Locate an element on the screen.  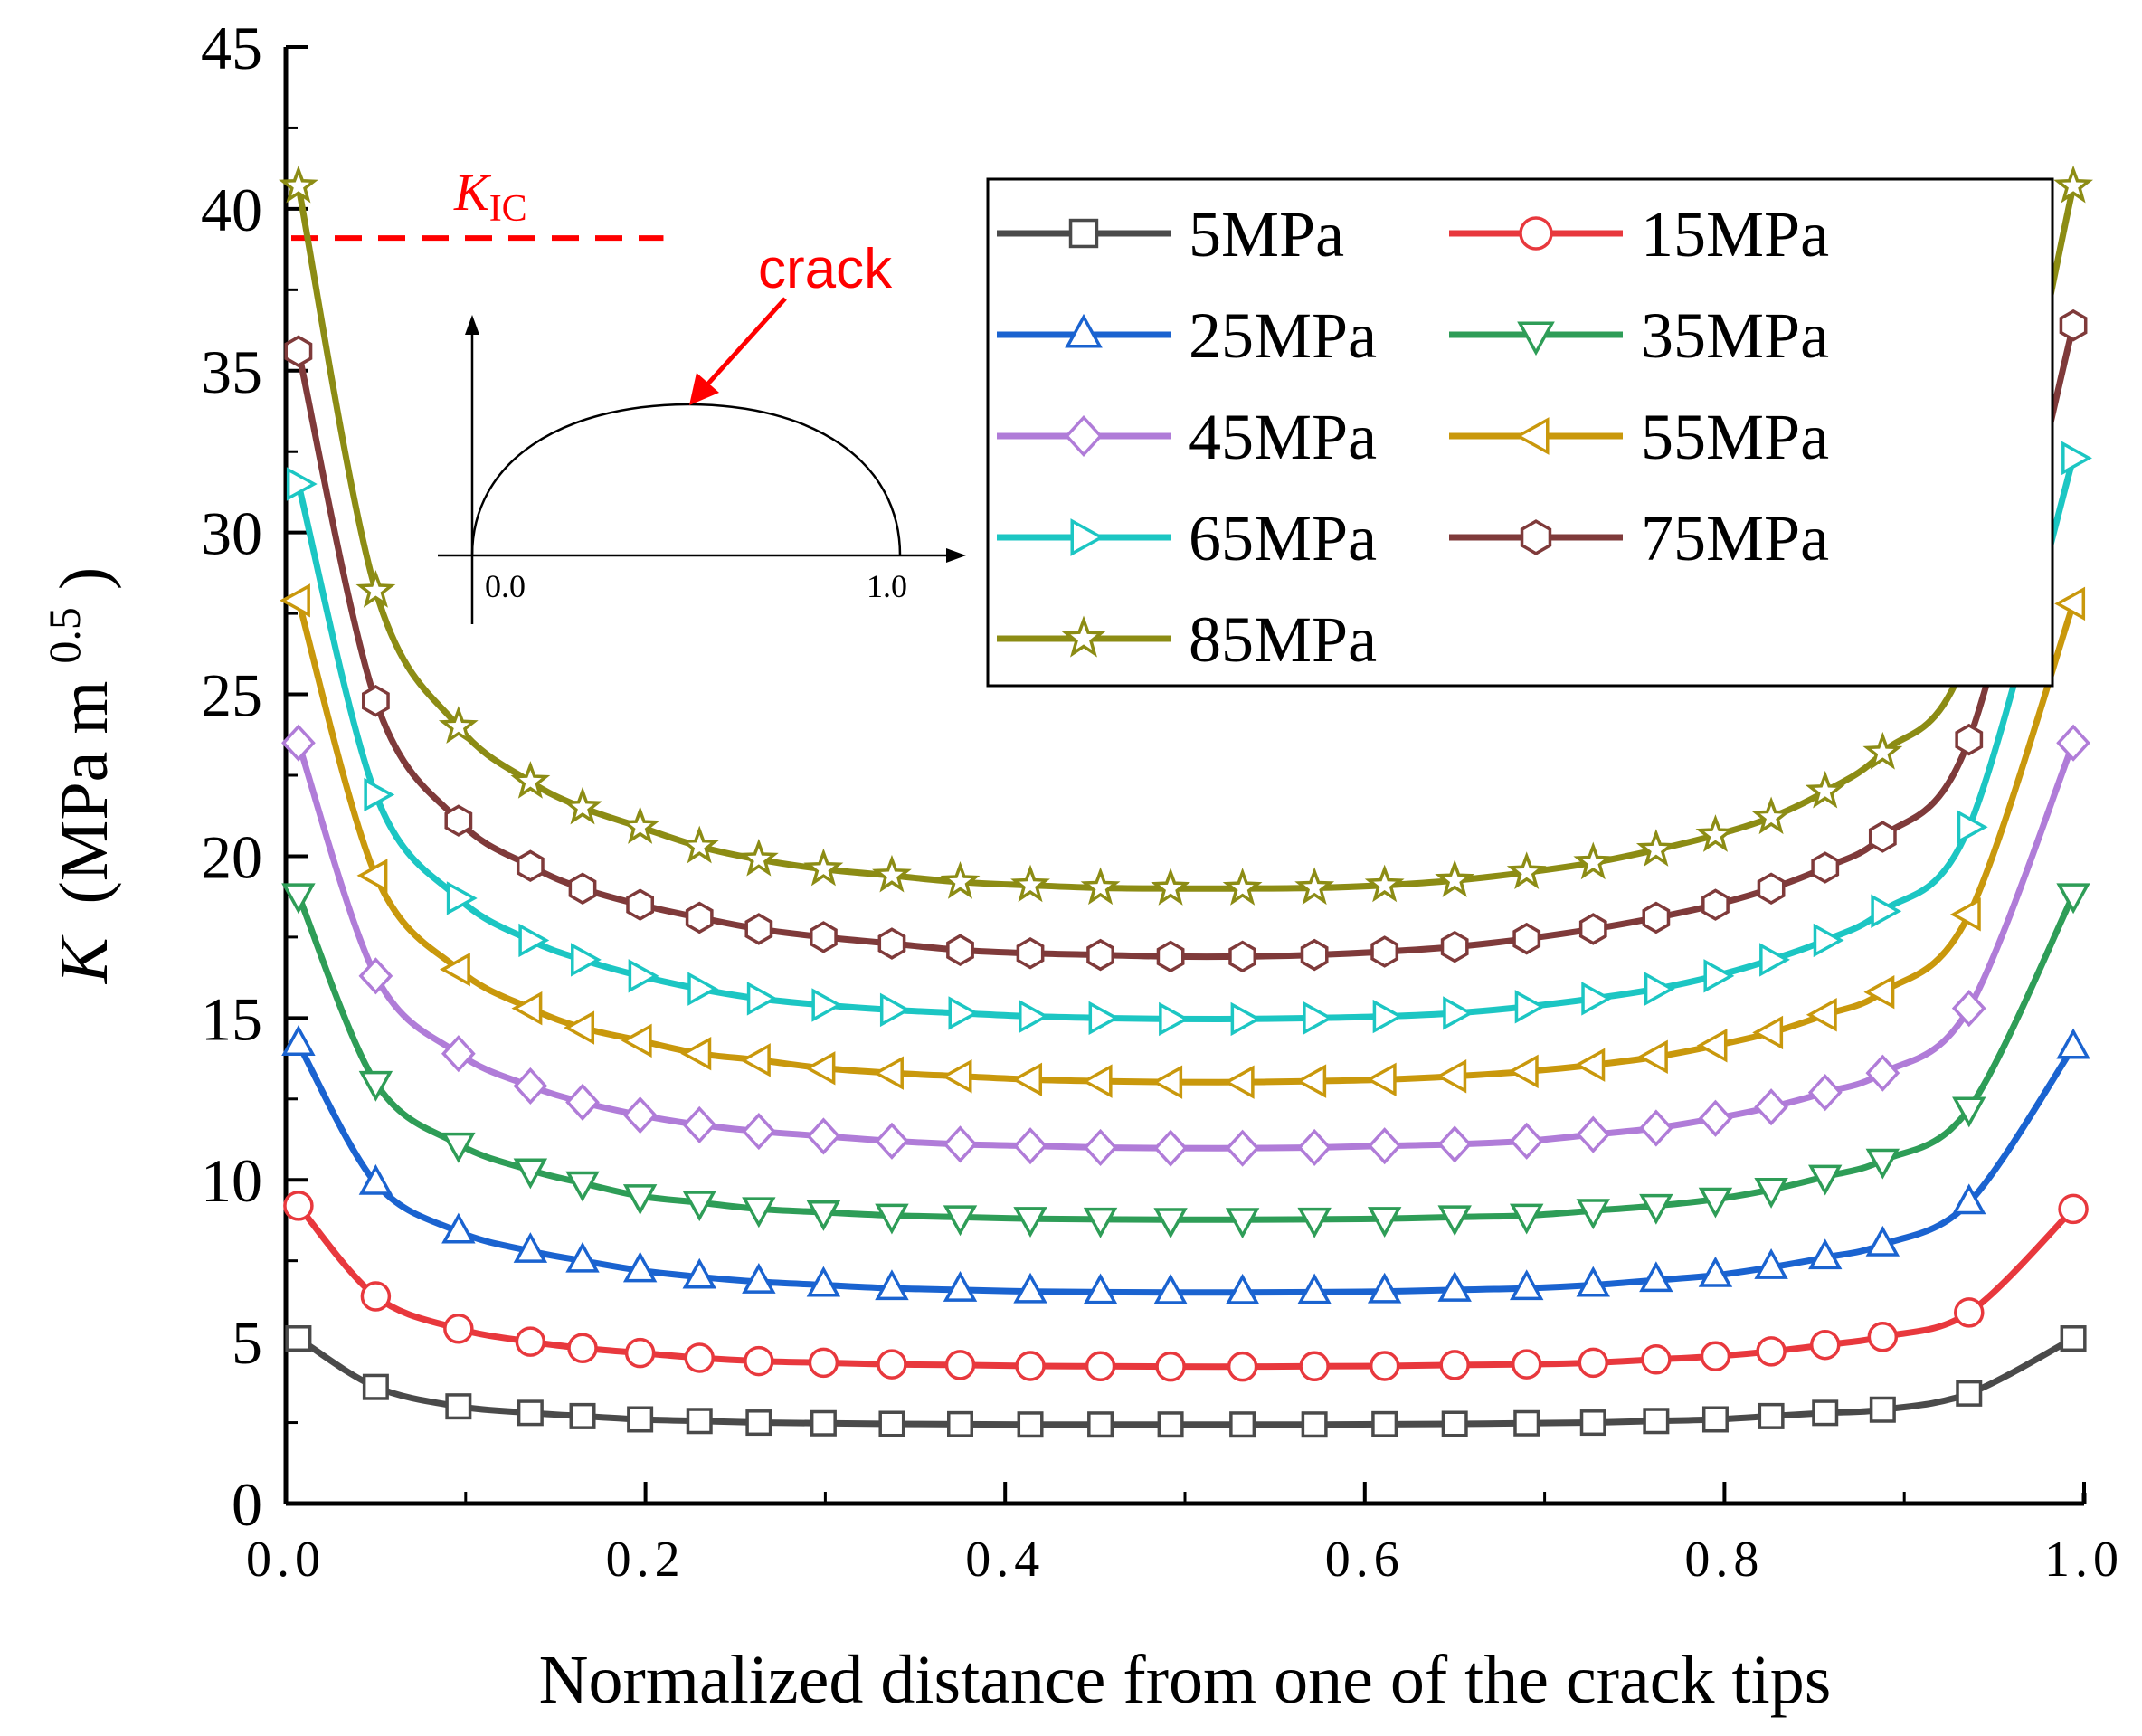
x-tick-label: 1.0 is located at coordinates (2084, 1560).